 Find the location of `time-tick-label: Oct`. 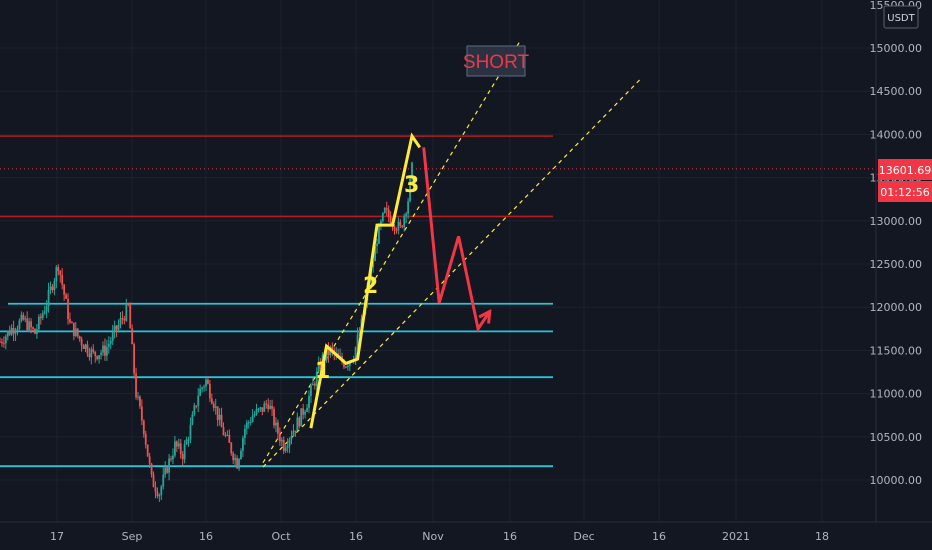

time-tick-label: Oct is located at coordinates (281, 536).